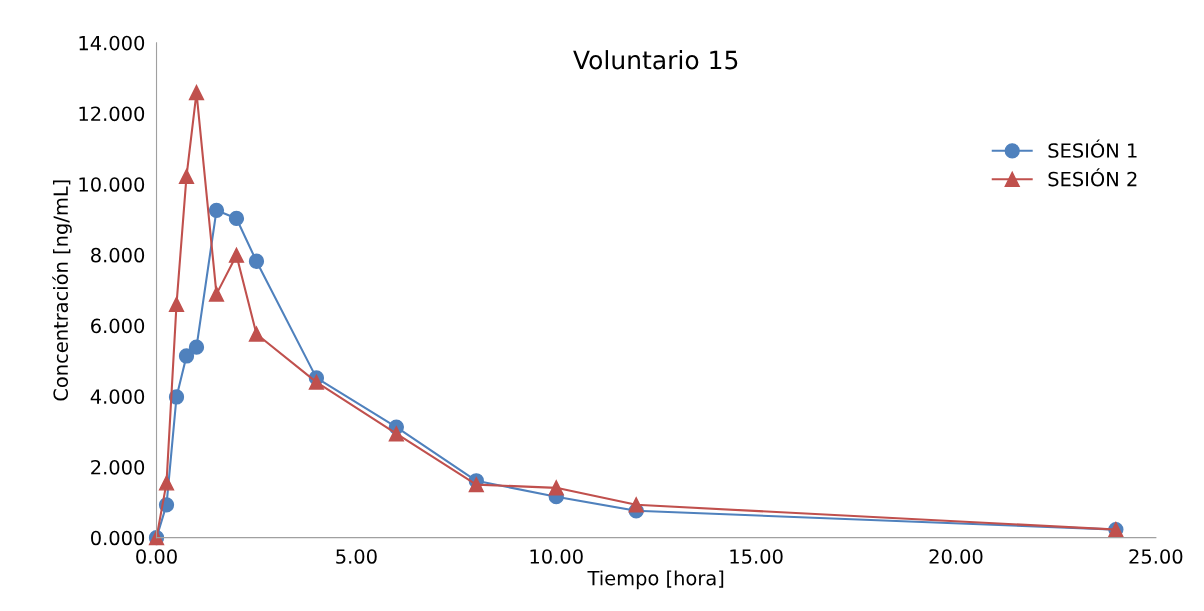 This screenshot has width=1204, height=611. I want to click on y-tick-label: 8.000, so click(118, 255).